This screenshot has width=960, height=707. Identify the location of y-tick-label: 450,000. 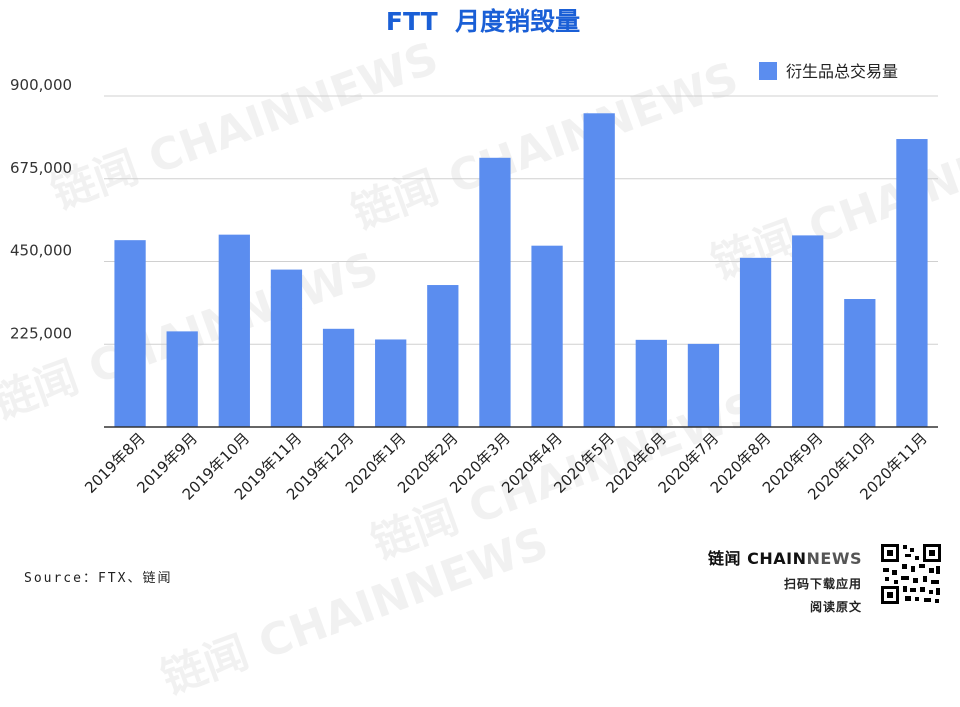
(41, 251).